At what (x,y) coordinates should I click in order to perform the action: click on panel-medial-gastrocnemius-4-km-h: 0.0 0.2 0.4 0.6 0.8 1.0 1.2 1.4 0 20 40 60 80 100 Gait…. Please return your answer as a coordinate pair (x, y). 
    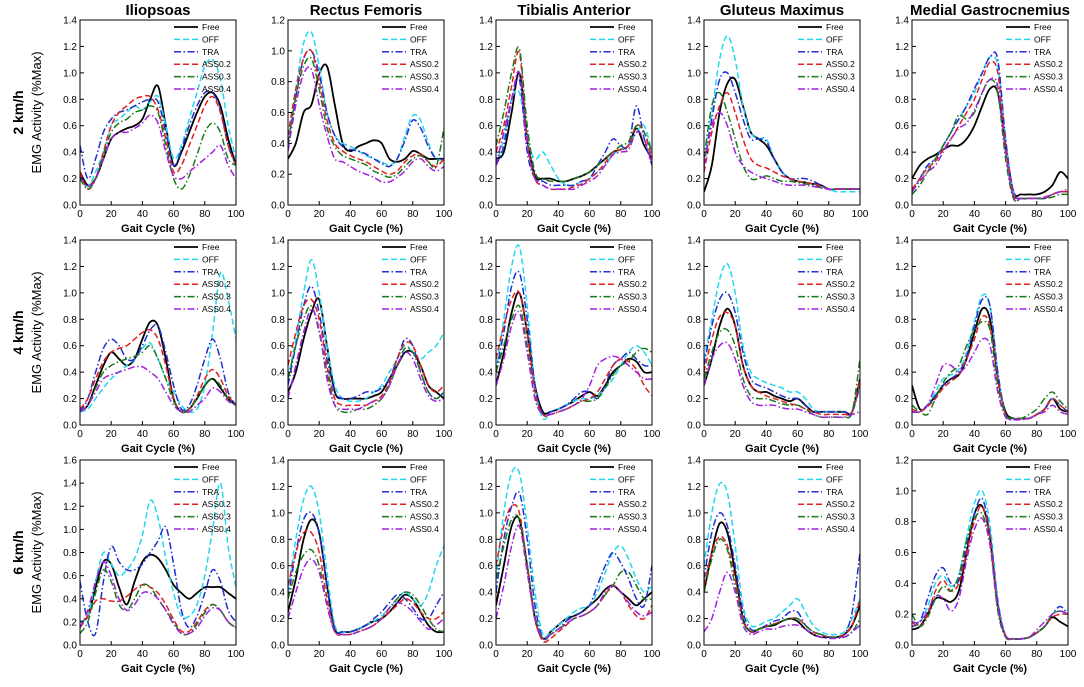
    Looking at the image, I should click on (986, 346).